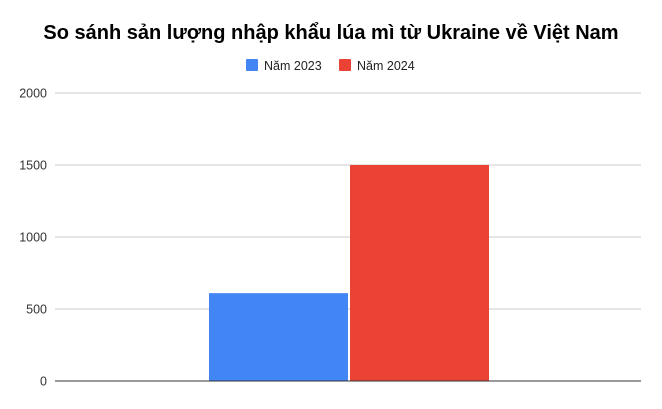 The image size is (662, 409). I want to click on y-tick-label-1500: 1500, so click(33, 166).